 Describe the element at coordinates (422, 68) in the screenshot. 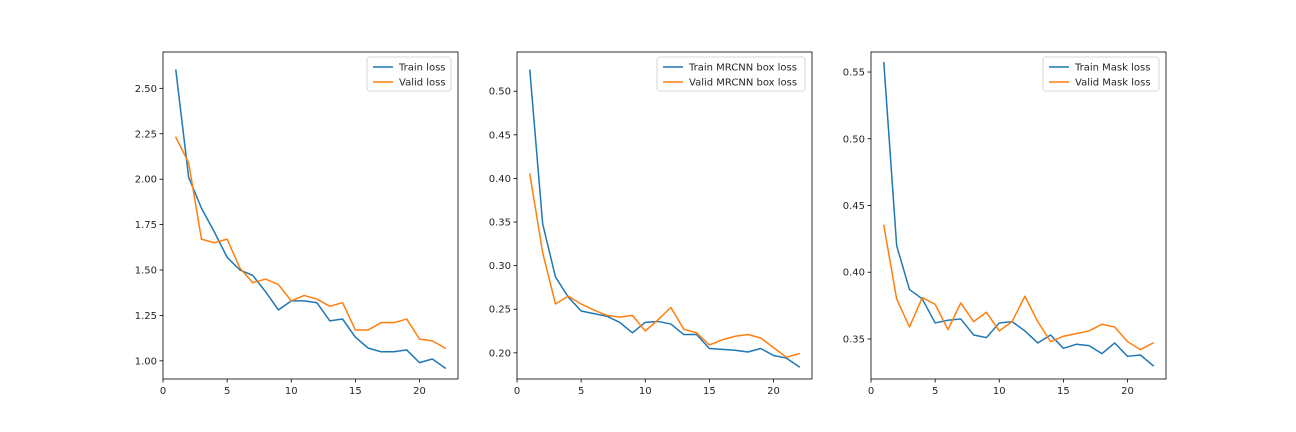

I see `legend-label-train: Train loss` at that location.